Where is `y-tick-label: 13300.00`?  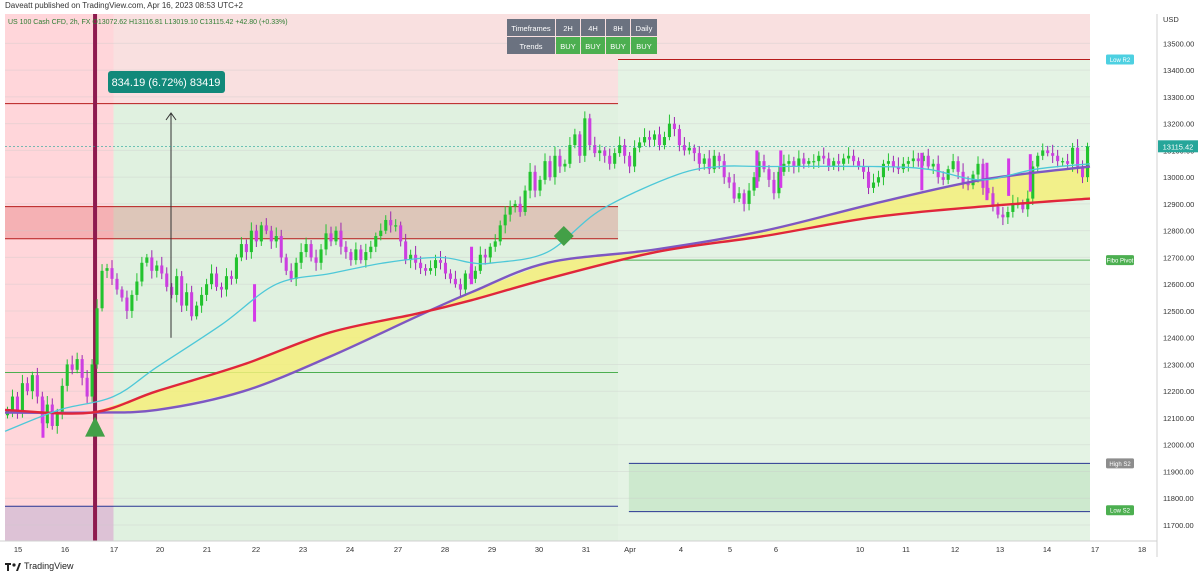 y-tick-label: 13300.00 is located at coordinates (1178, 97).